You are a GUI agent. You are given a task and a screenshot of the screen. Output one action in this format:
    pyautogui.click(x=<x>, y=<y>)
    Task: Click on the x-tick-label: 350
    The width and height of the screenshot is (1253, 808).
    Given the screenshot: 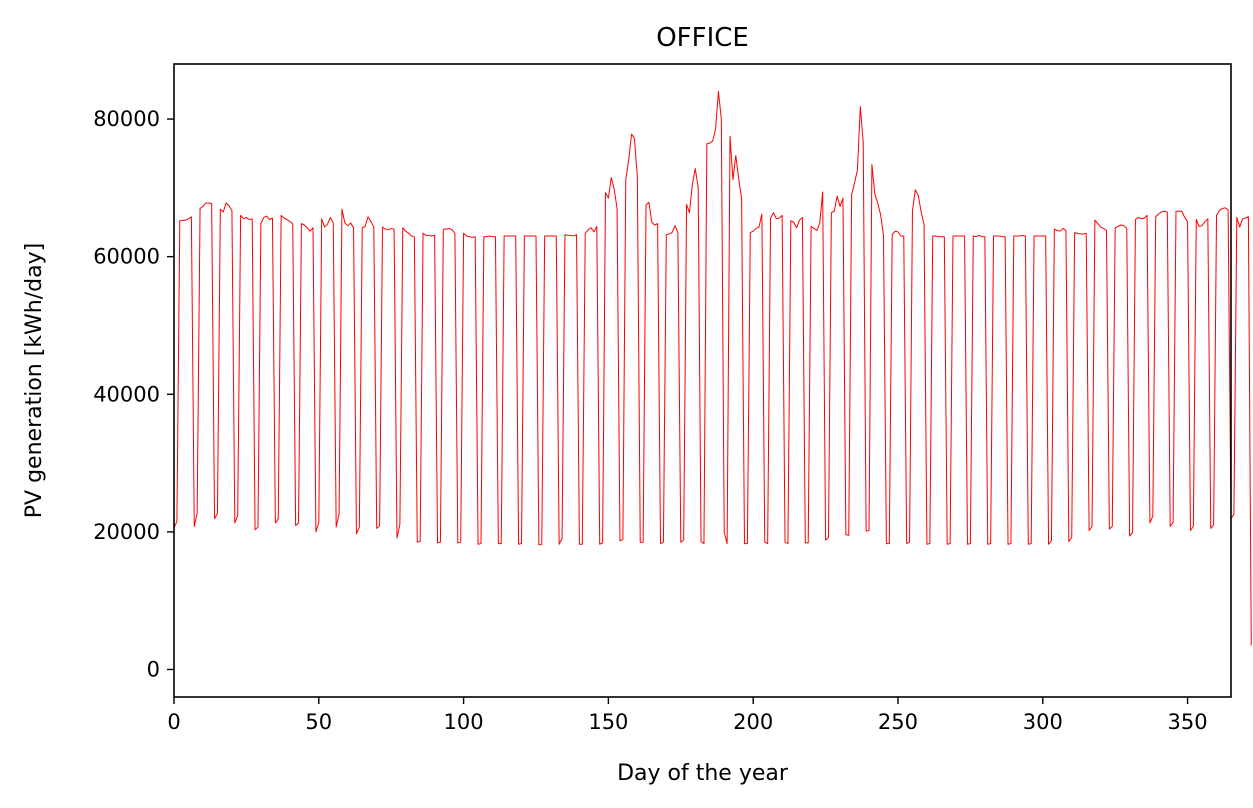 What is the action you would take?
    pyautogui.click(x=1188, y=722)
    